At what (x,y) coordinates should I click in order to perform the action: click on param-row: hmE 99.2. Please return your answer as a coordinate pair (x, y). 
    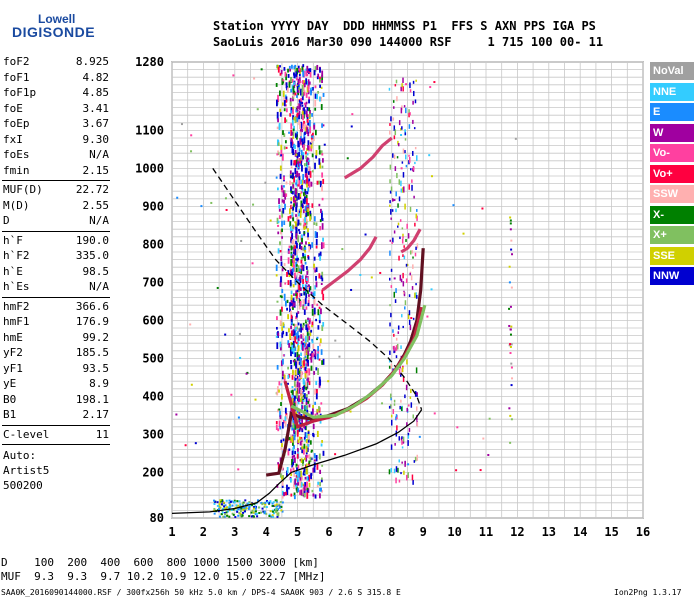
    Looking at the image, I should click on (56, 339).